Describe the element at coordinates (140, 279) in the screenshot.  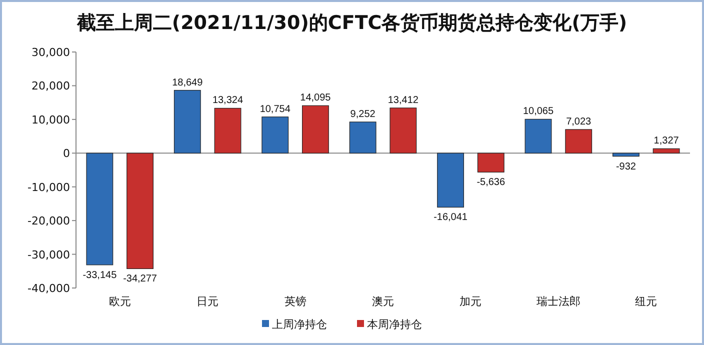
I see `data-label: -34,277` at that location.